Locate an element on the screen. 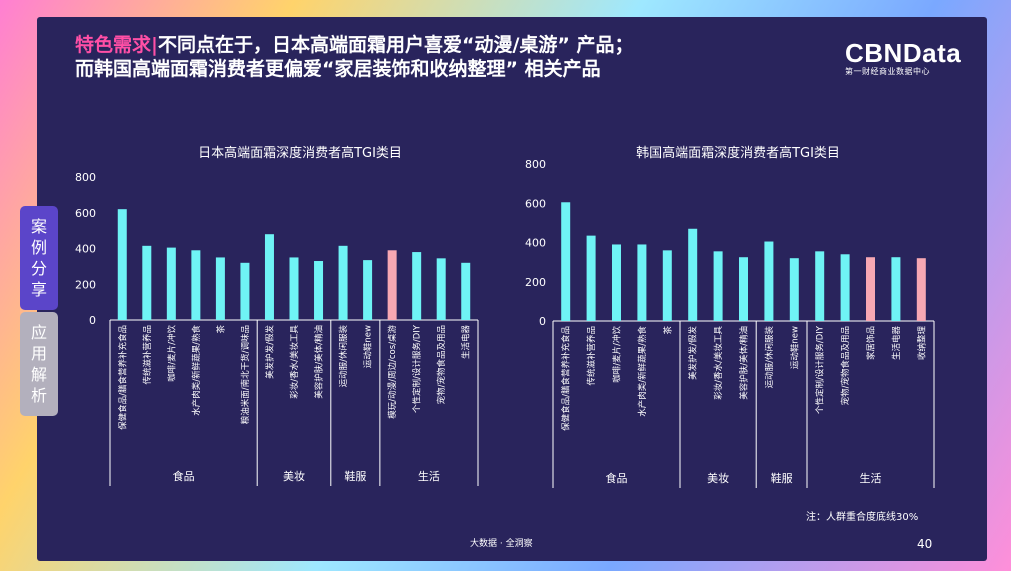 The height and width of the screenshot is (571, 1011). note-text: 注：人群重合度底线30% is located at coordinates (862, 517).